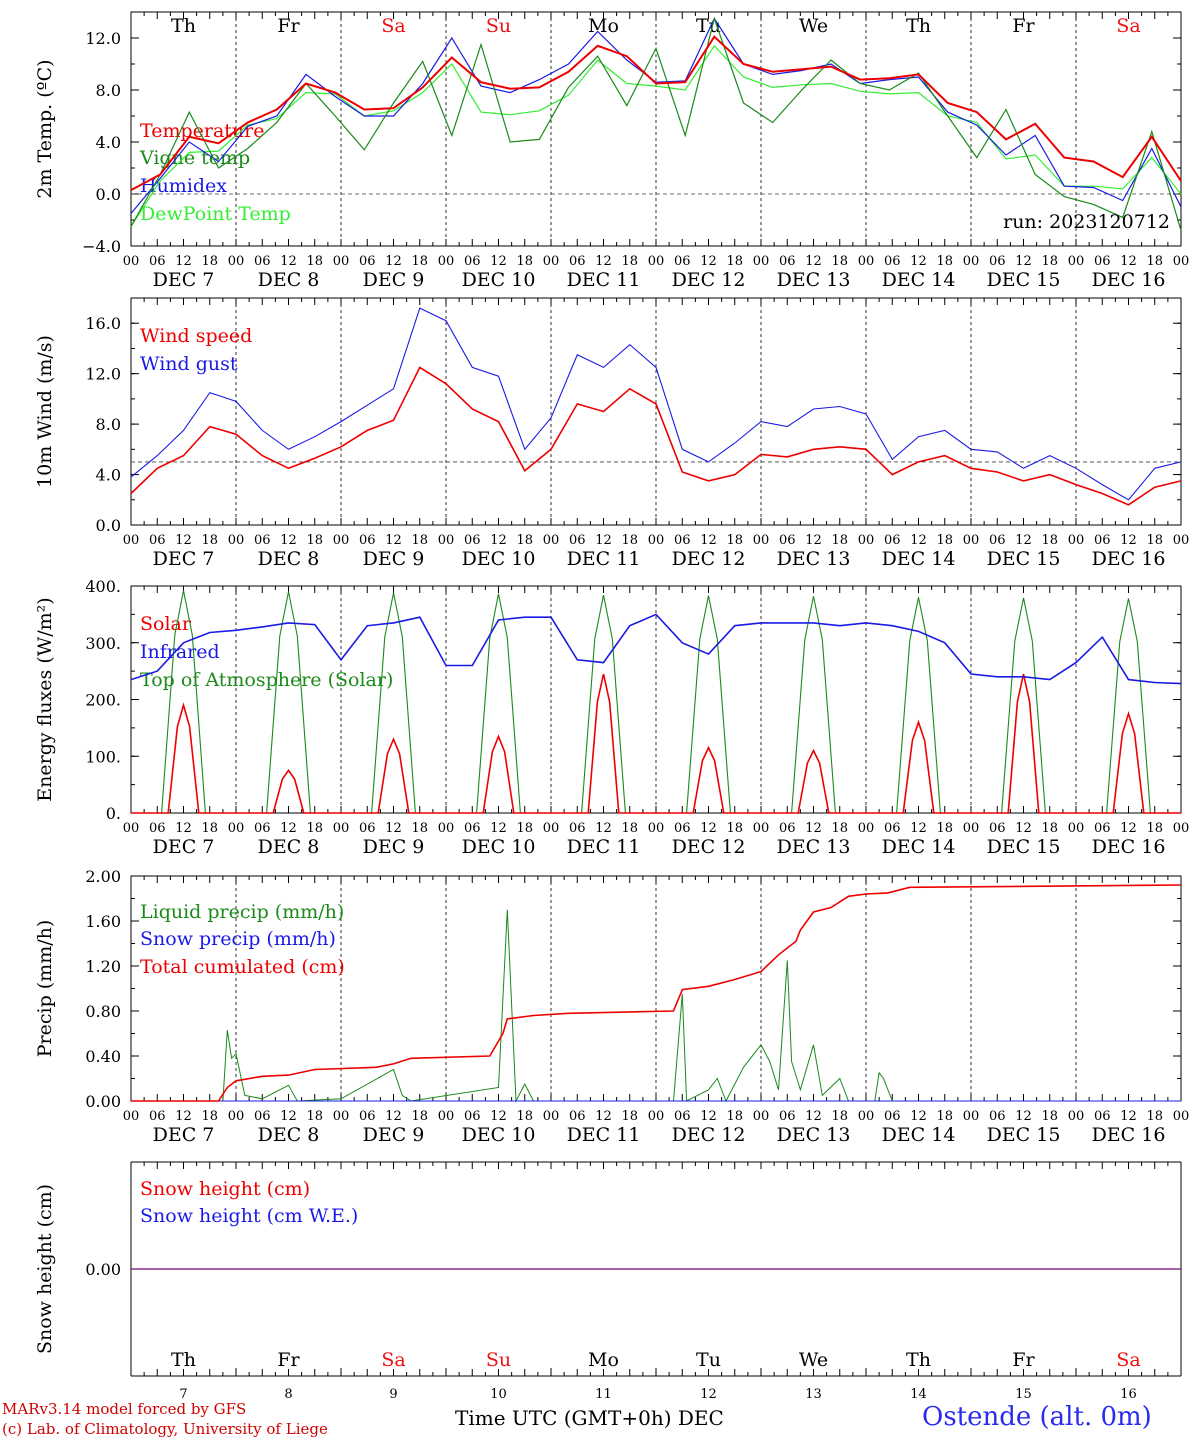  What do you see at coordinates (194, 158) in the screenshot?
I see `legend-entry: Vigne temp` at bounding box center [194, 158].